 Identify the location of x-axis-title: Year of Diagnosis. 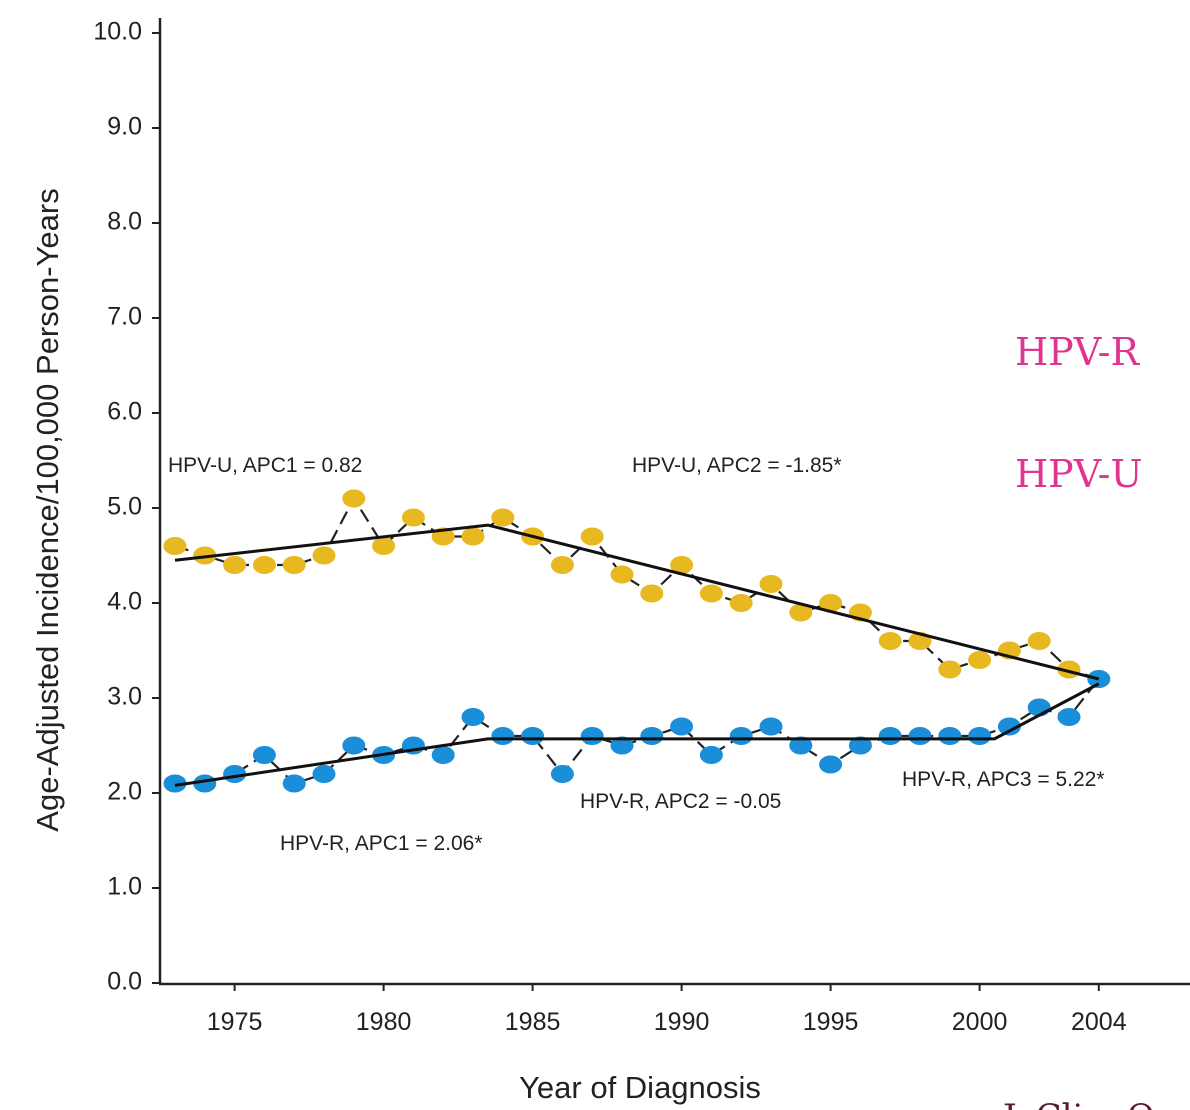
(640, 1087).